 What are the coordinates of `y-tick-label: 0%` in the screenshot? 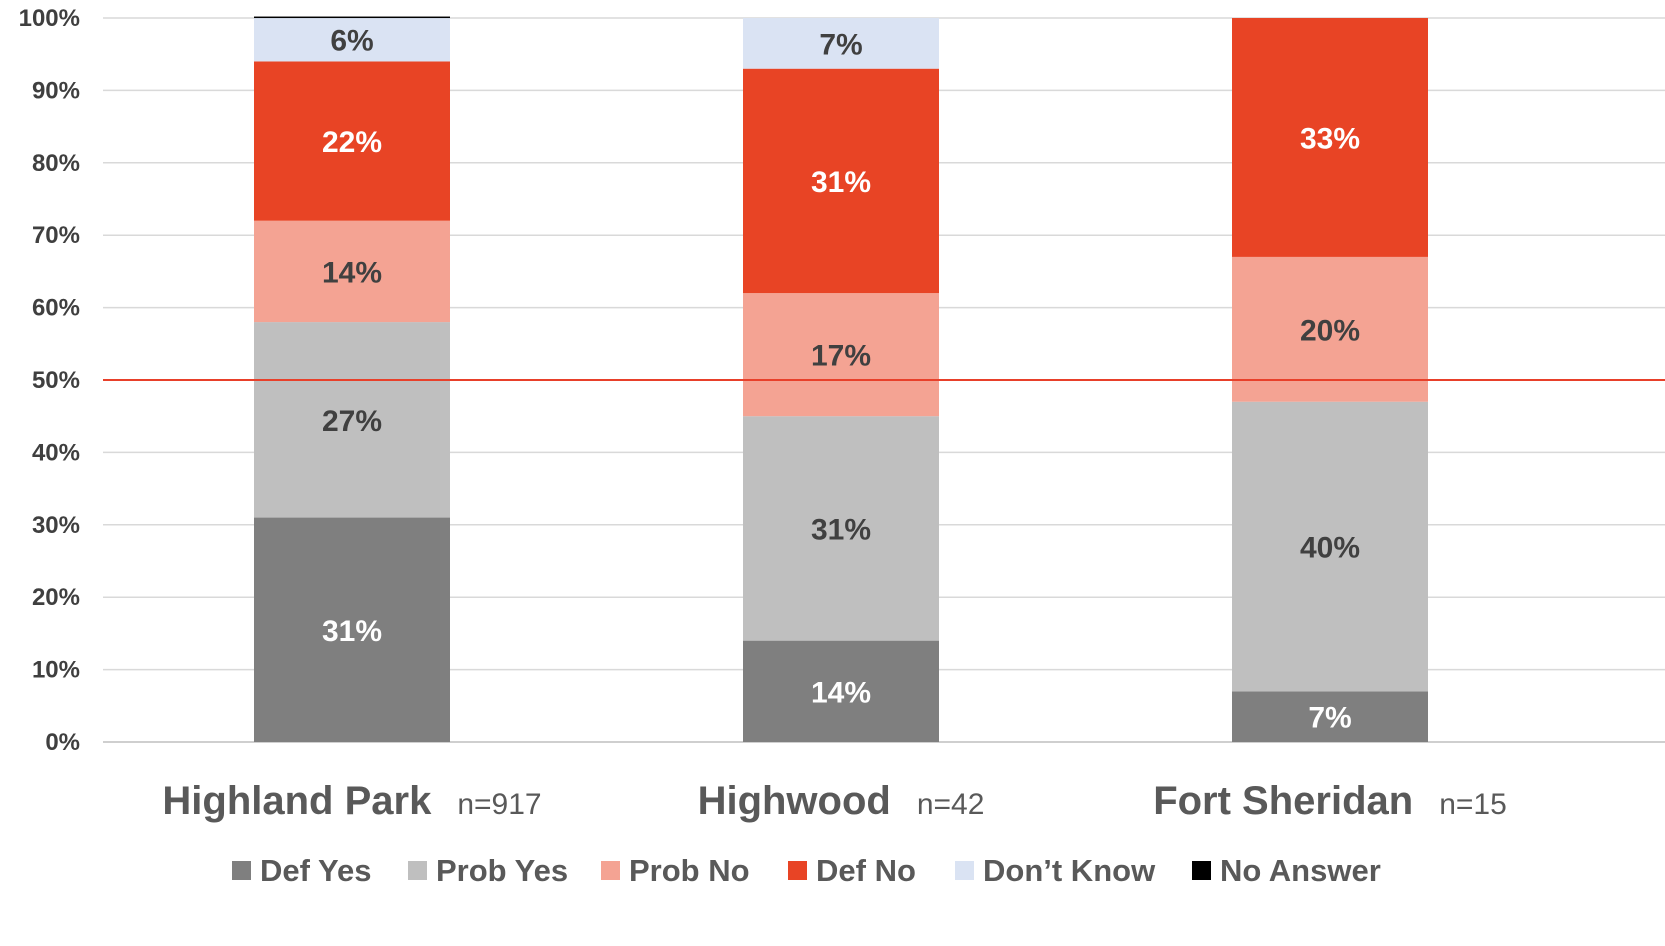 It's located at (62, 742).